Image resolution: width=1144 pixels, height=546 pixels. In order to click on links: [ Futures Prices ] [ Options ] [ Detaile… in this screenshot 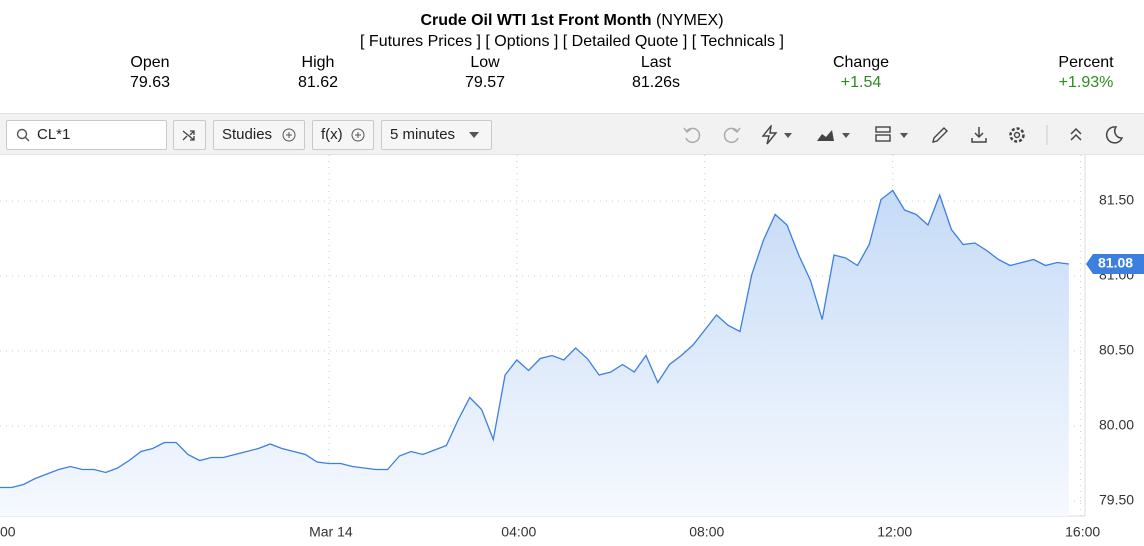, I will do `click(572, 42)`.